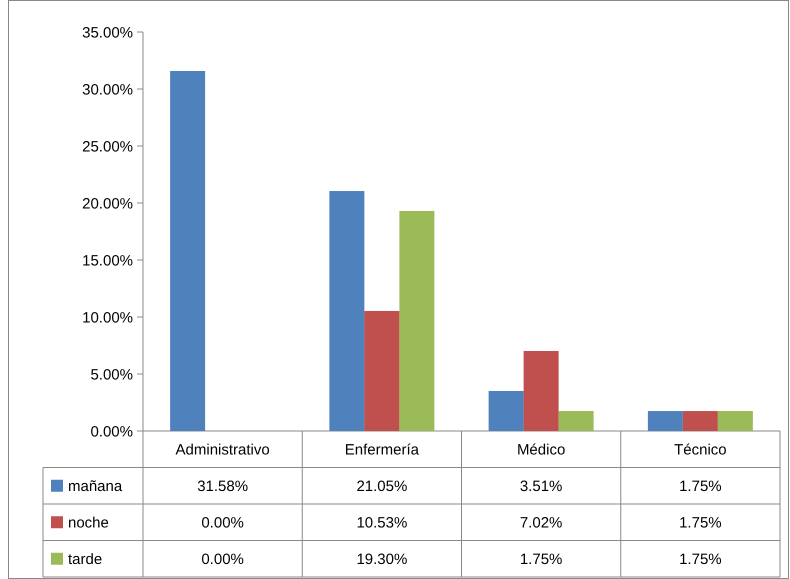 Image resolution: width=790 pixels, height=579 pixels. Describe the element at coordinates (541, 450) in the screenshot. I see `x-tick-label: Médico` at that location.